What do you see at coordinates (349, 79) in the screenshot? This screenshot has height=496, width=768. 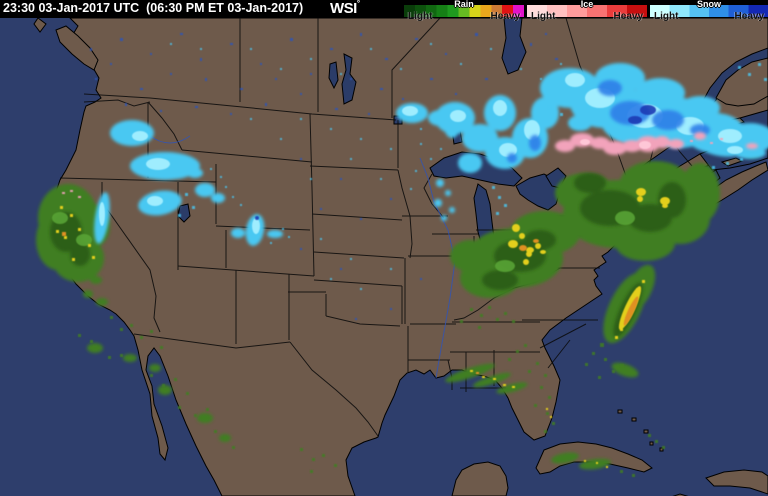 I see `lake-winnipeg` at bounding box center [349, 79].